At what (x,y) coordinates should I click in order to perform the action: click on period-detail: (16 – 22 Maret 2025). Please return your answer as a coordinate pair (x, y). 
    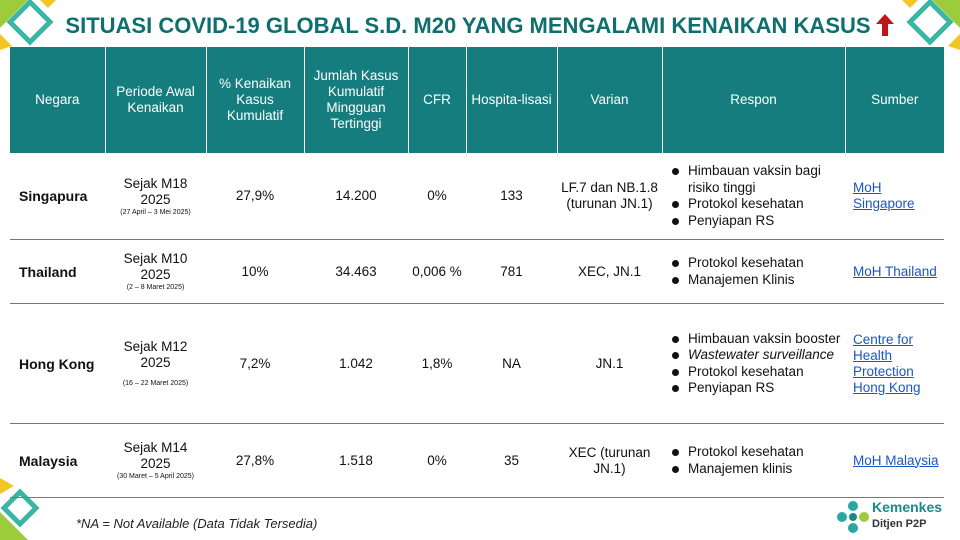
    Looking at the image, I should click on (155, 383).